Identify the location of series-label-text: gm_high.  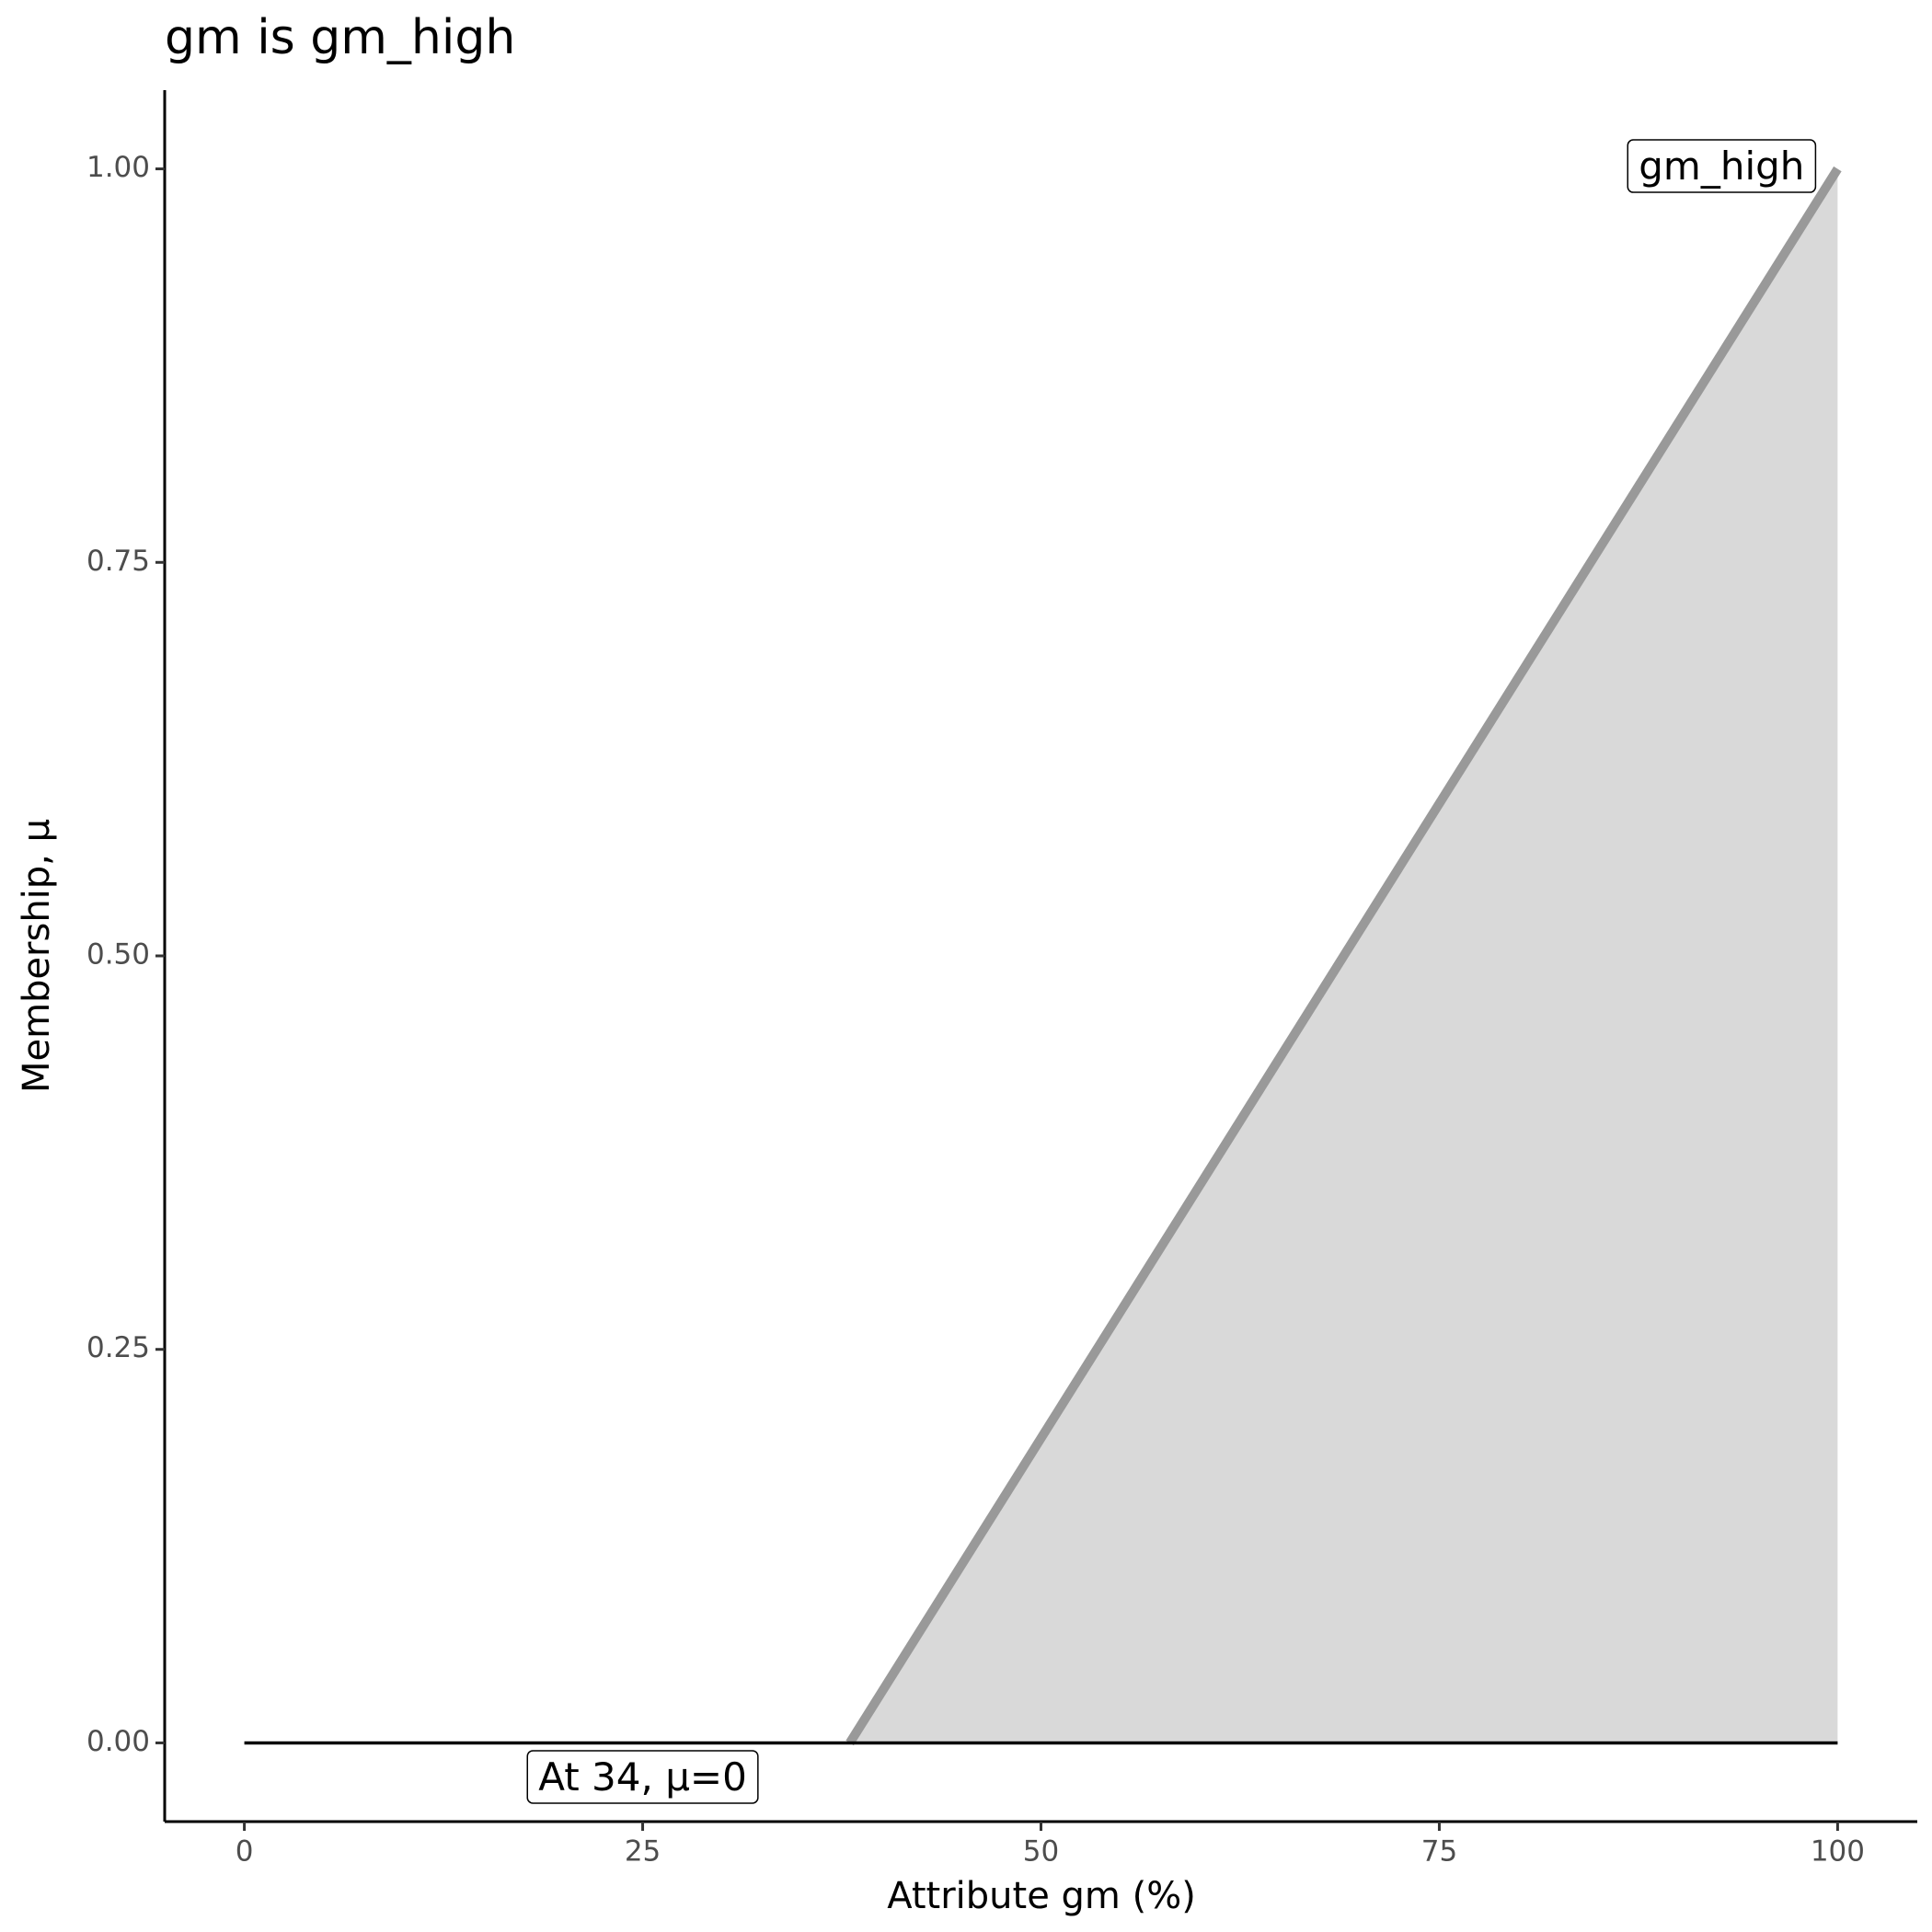
(1721, 166).